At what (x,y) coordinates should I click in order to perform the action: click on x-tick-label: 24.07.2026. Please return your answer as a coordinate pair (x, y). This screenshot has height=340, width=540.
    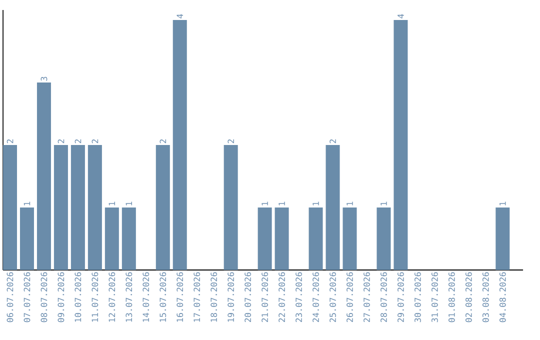
    Looking at the image, I should click on (315, 297).